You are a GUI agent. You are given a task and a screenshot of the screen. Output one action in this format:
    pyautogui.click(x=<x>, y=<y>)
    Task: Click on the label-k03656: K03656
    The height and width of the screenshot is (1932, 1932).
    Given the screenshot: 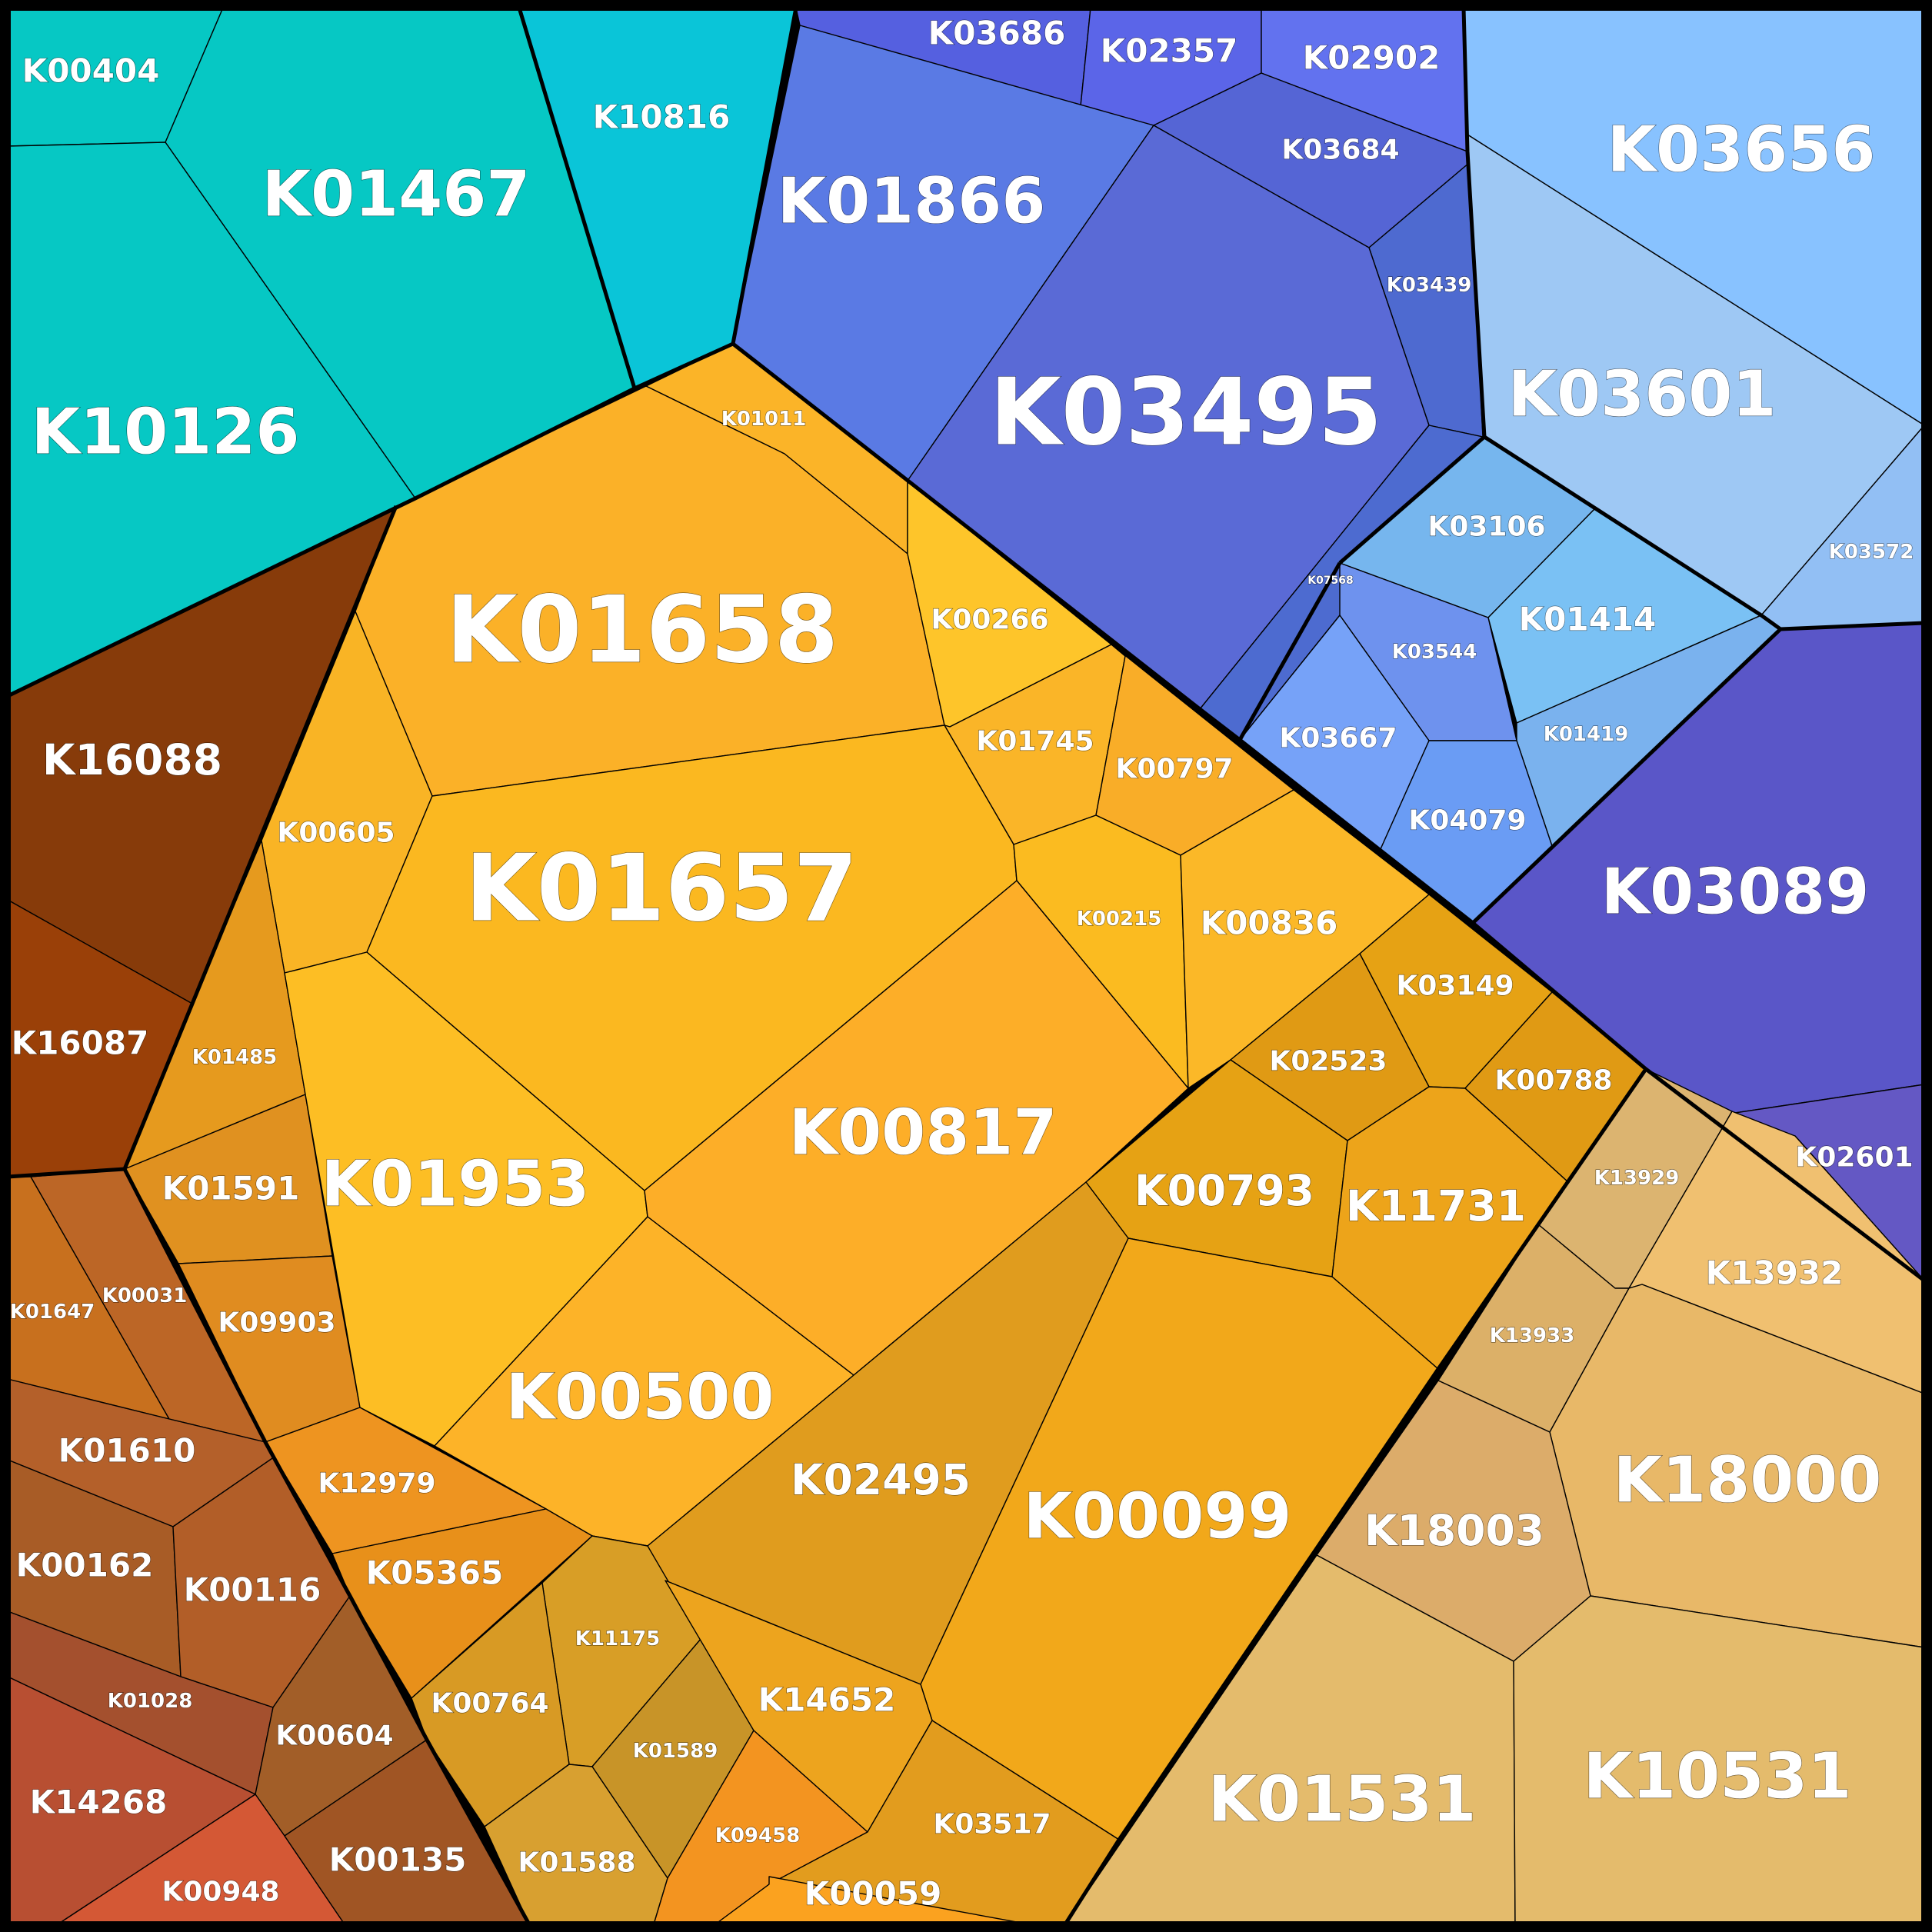 What is the action you would take?
    pyautogui.click(x=1741, y=150)
    